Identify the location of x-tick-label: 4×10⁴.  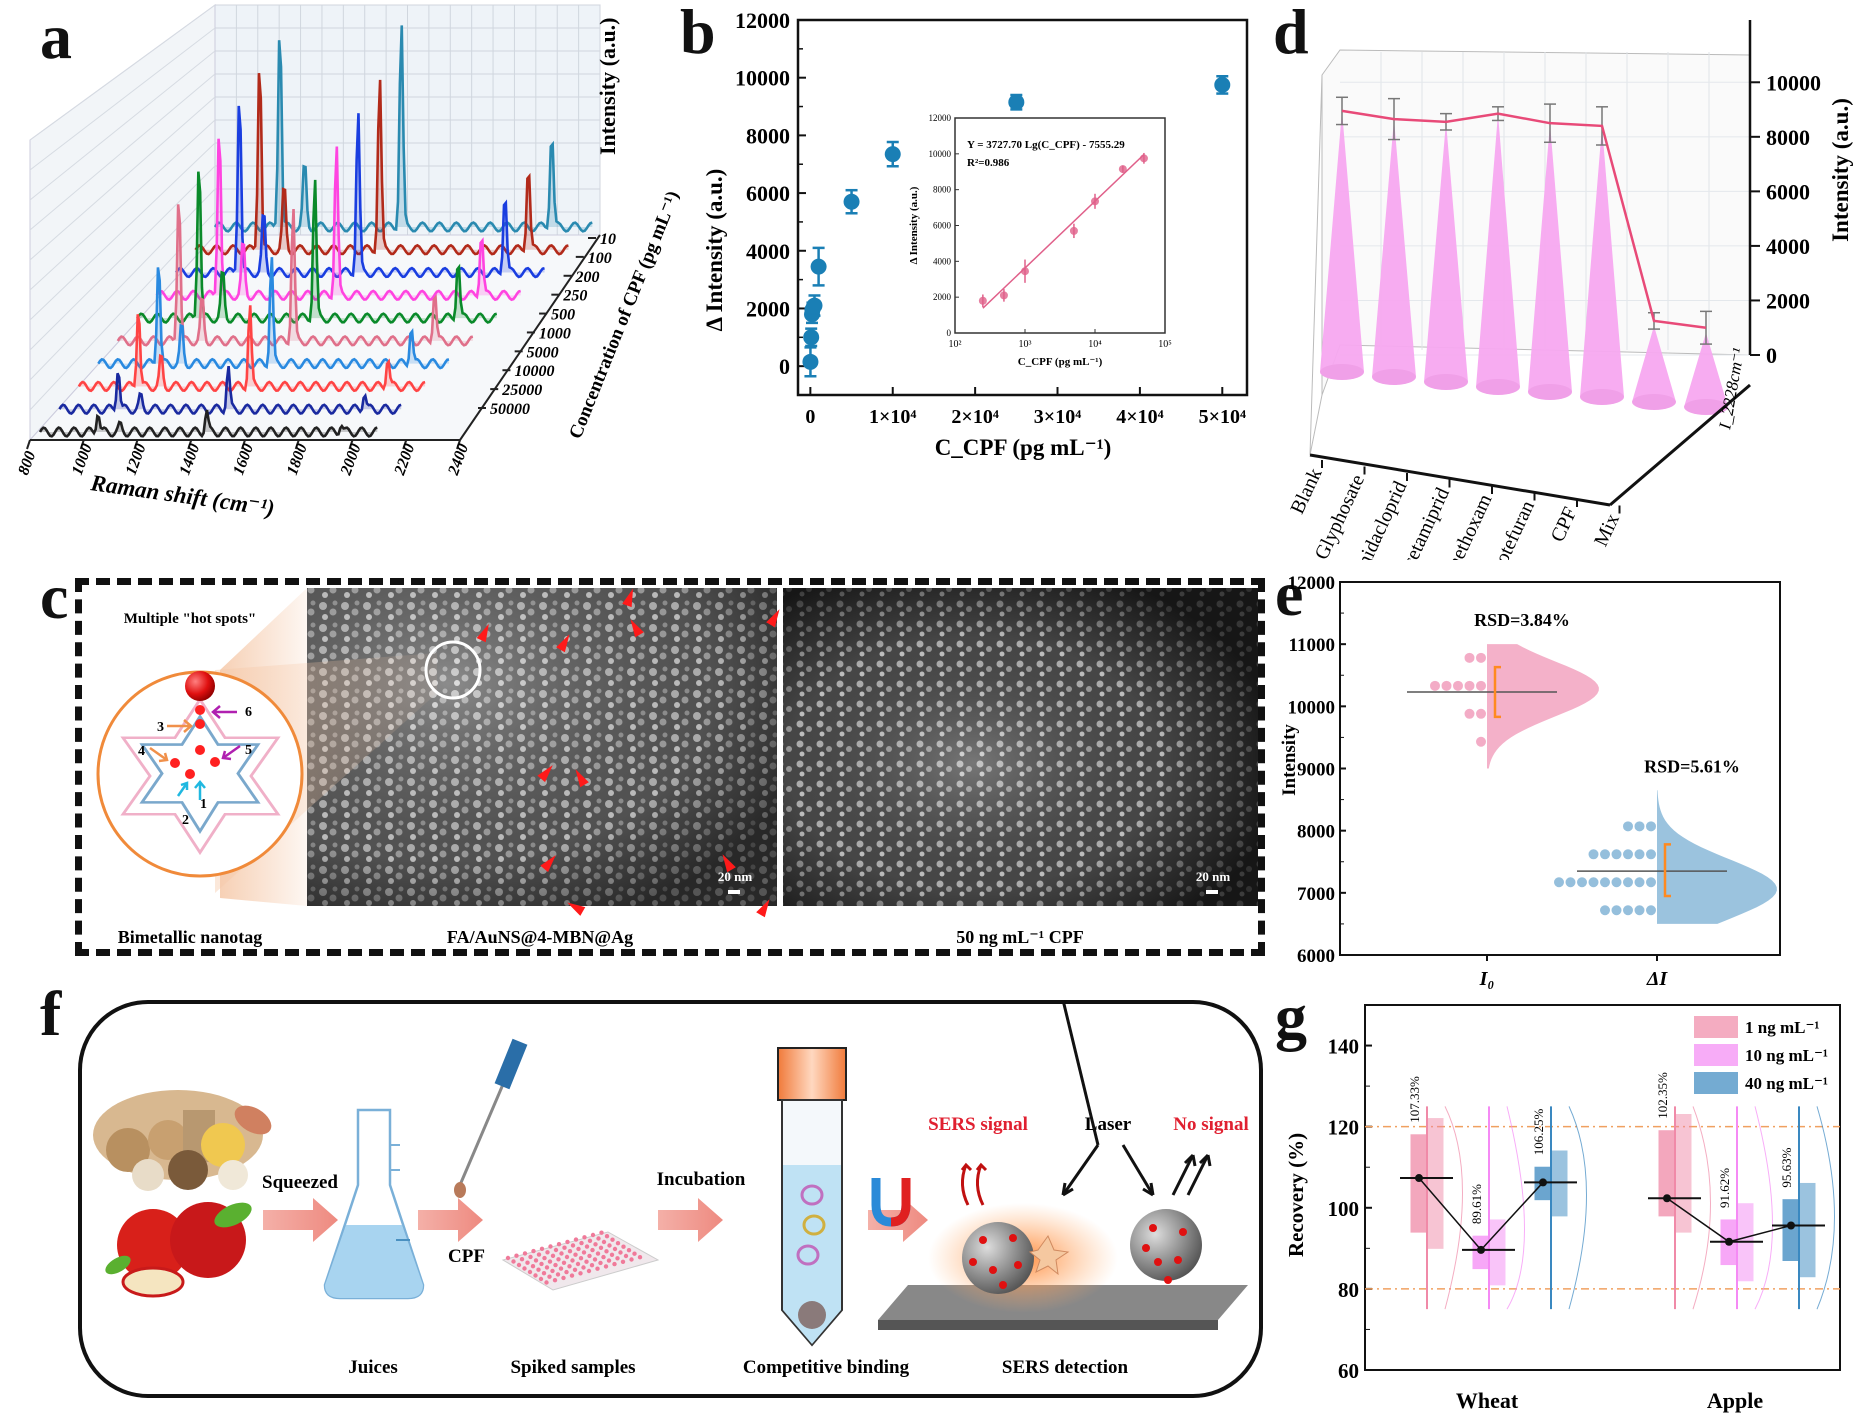
(1139, 417).